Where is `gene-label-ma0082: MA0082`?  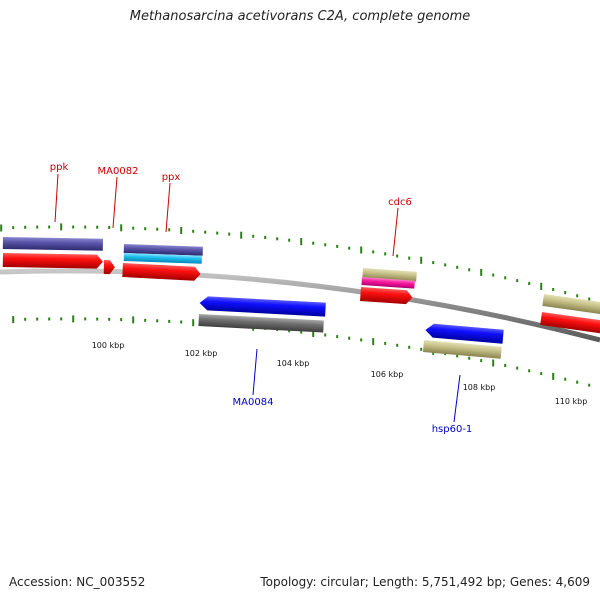
gene-label-ma0082: MA0082 is located at coordinates (118, 171).